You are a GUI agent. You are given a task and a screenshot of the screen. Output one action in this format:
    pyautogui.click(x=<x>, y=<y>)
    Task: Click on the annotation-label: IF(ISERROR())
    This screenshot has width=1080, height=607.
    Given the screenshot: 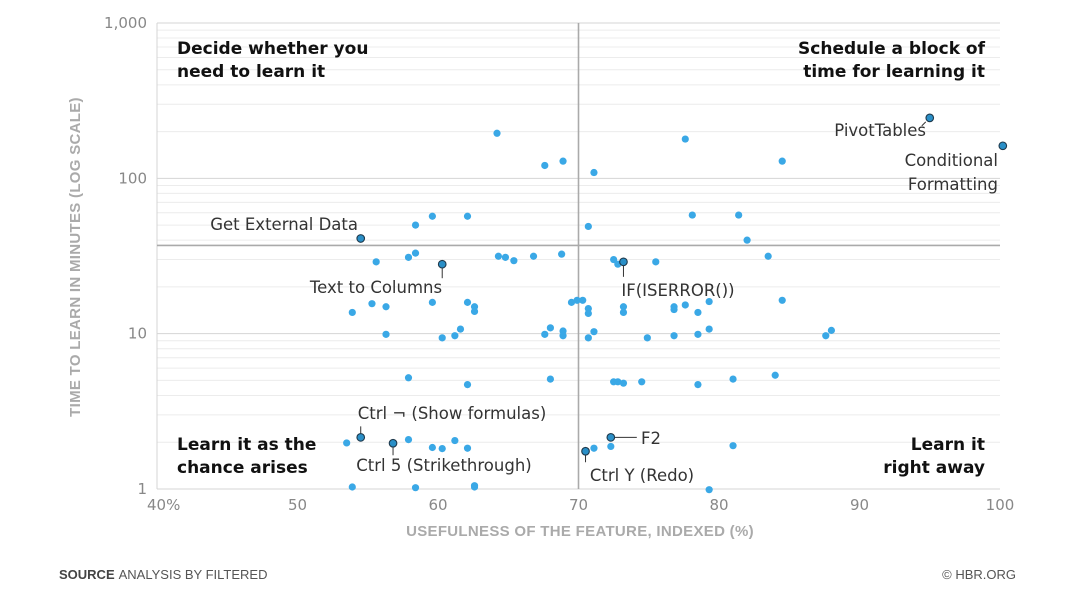 What is the action you would take?
    pyautogui.click(x=677, y=290)
    